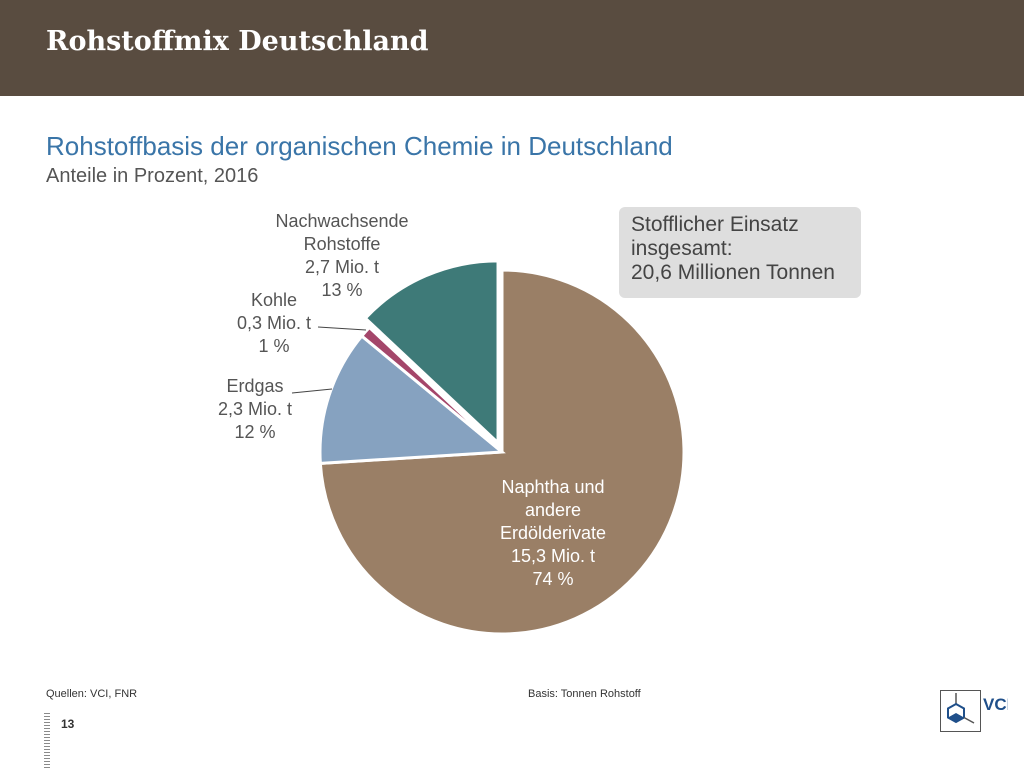 The image size is (1024, 768). I want to click on slice-erdgas, so click(412, 399).